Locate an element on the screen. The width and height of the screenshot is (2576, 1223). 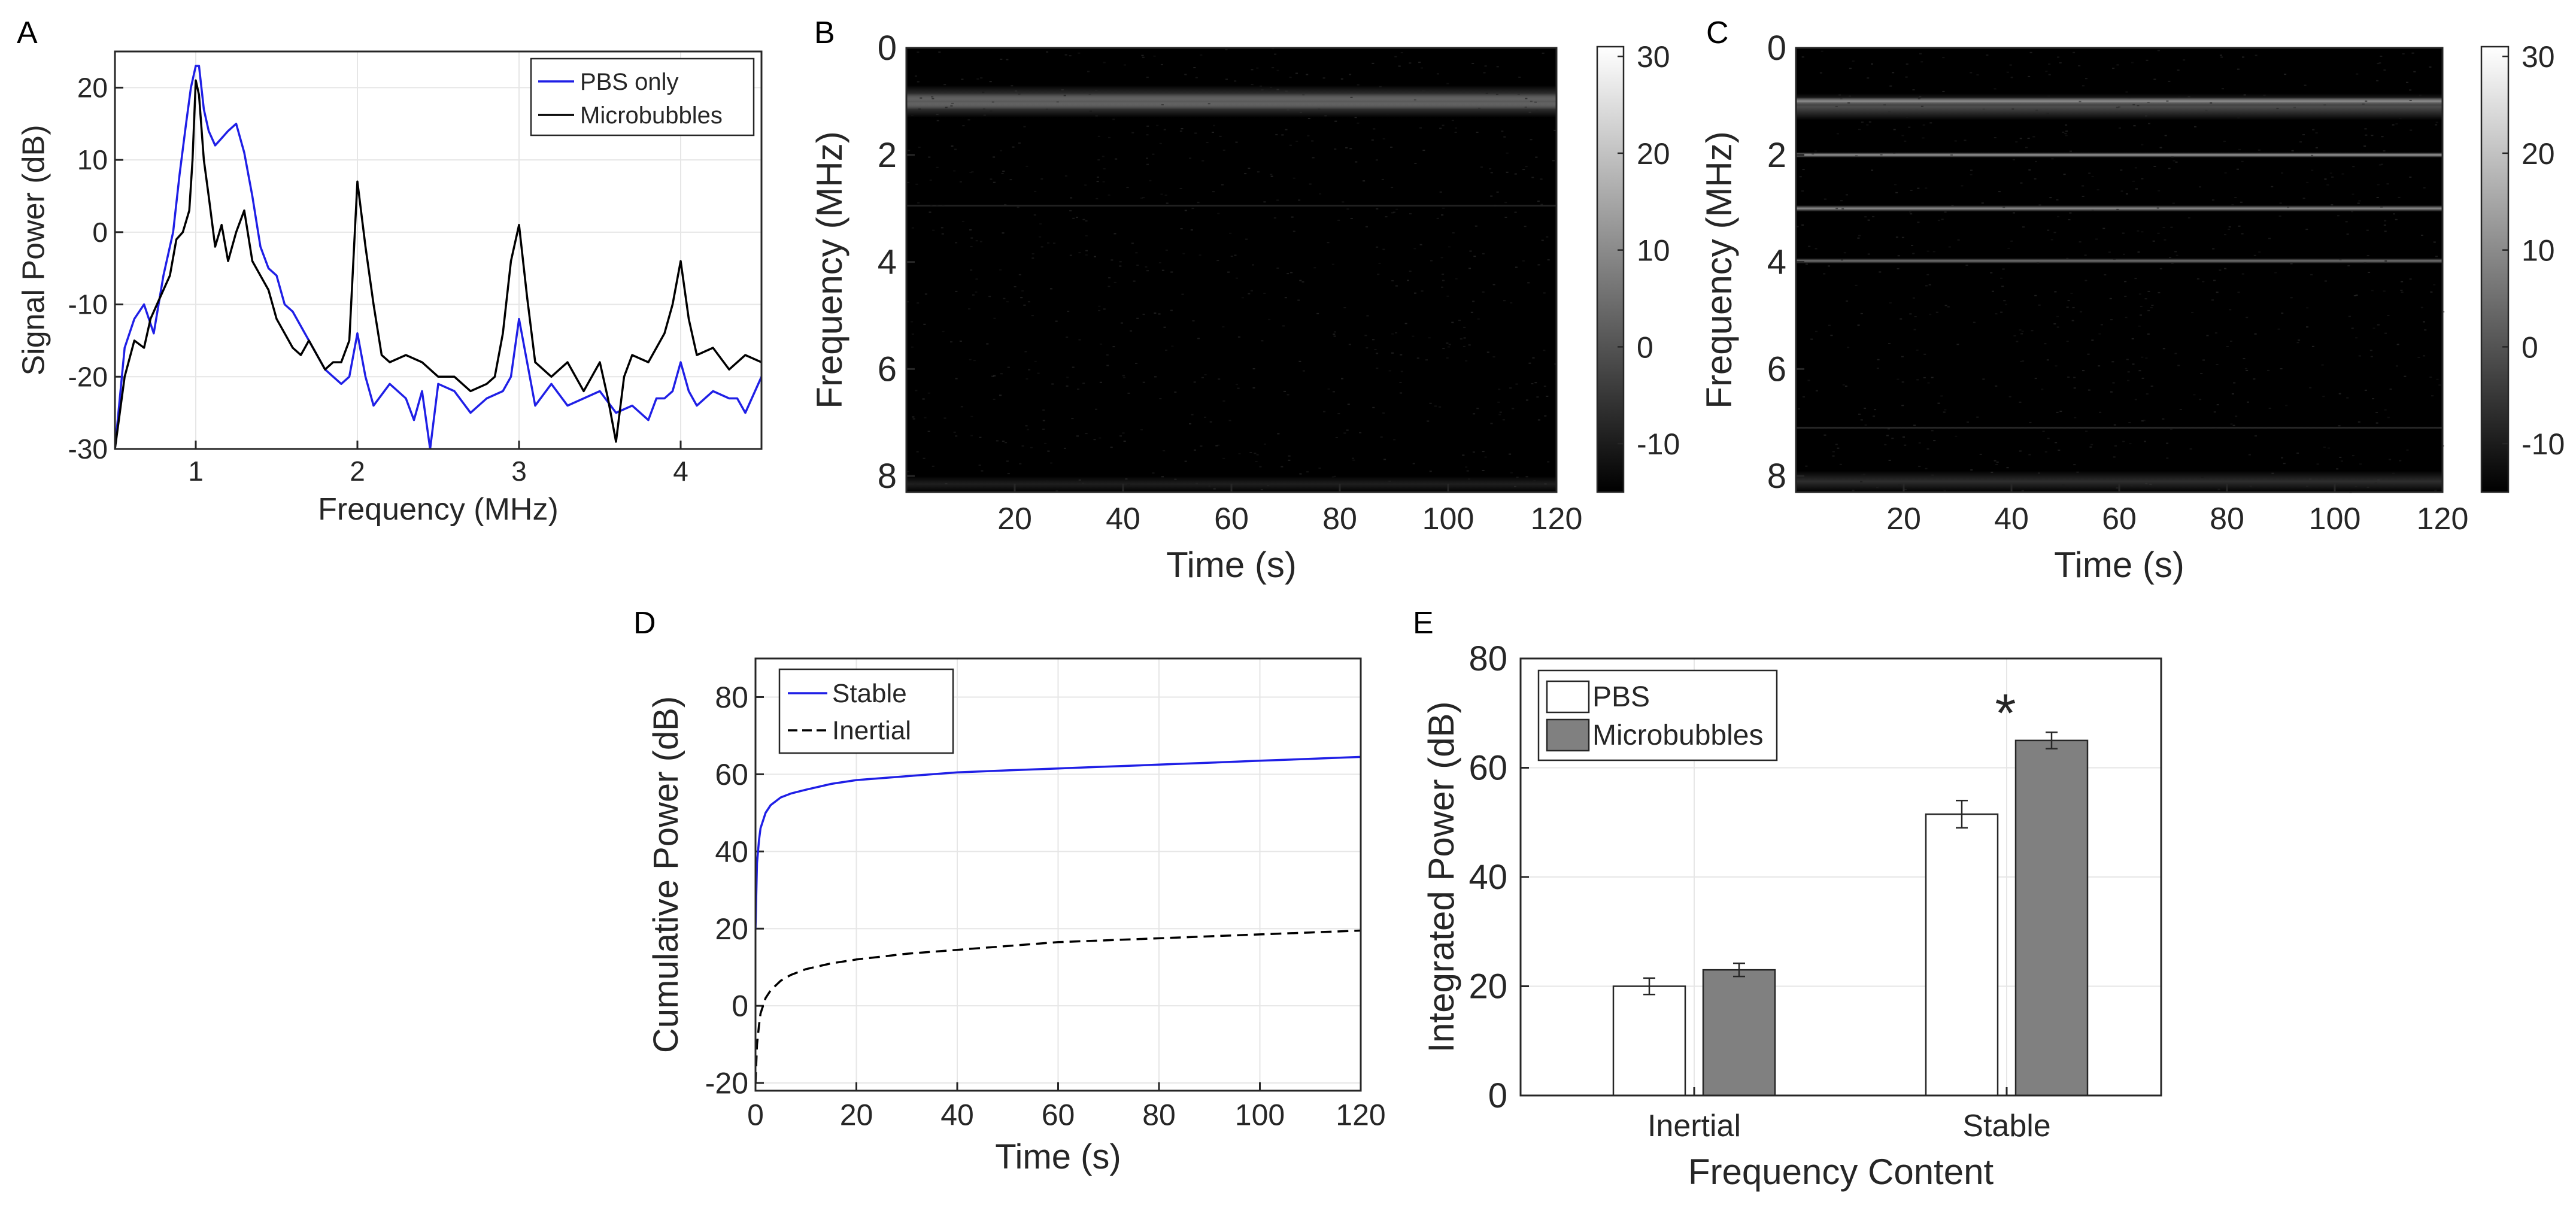
colorbar-tick-label: 20 is located at coordinates (2538, 154).